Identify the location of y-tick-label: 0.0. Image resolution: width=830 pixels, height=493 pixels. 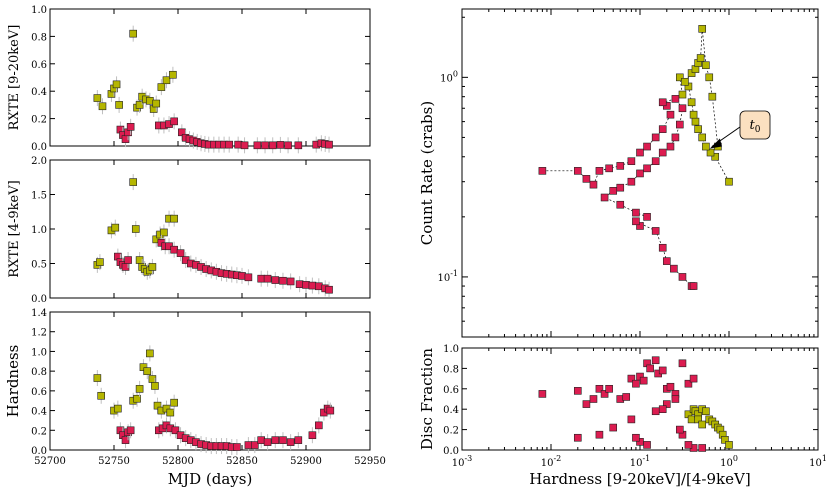
(451, 451).